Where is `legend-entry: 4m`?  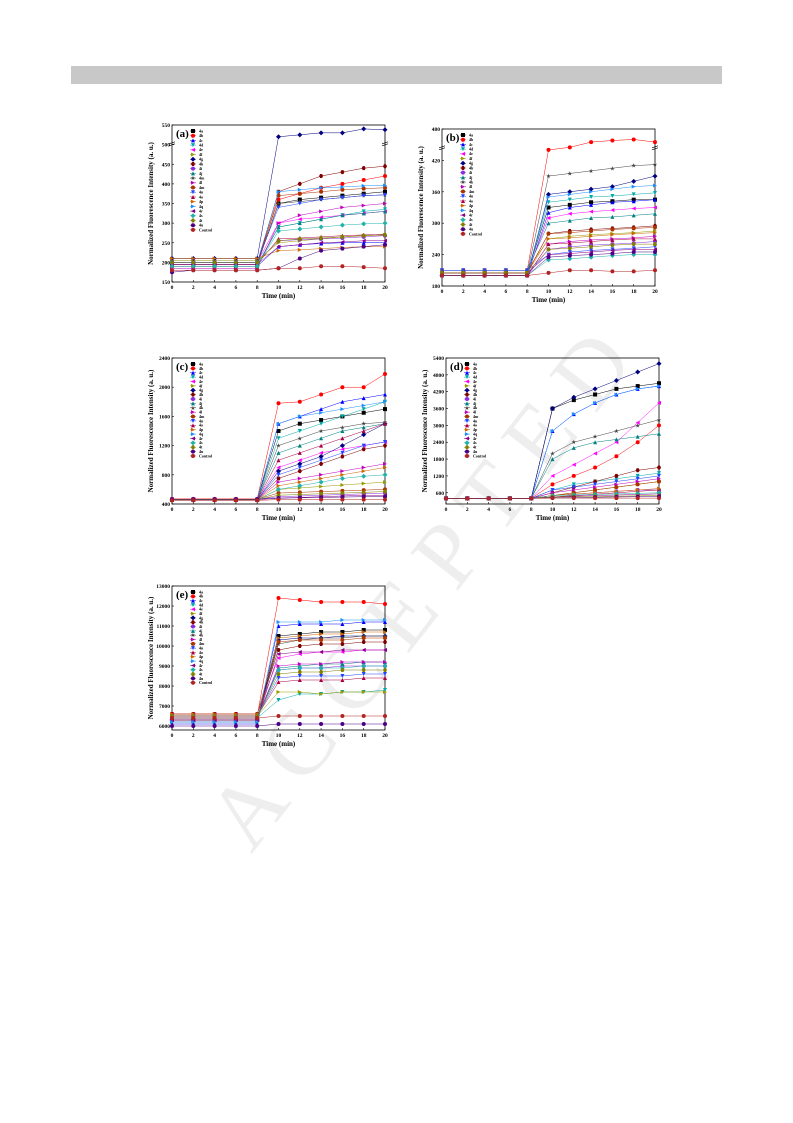
legend-entry: 4m is located at coordinates (202, 416).